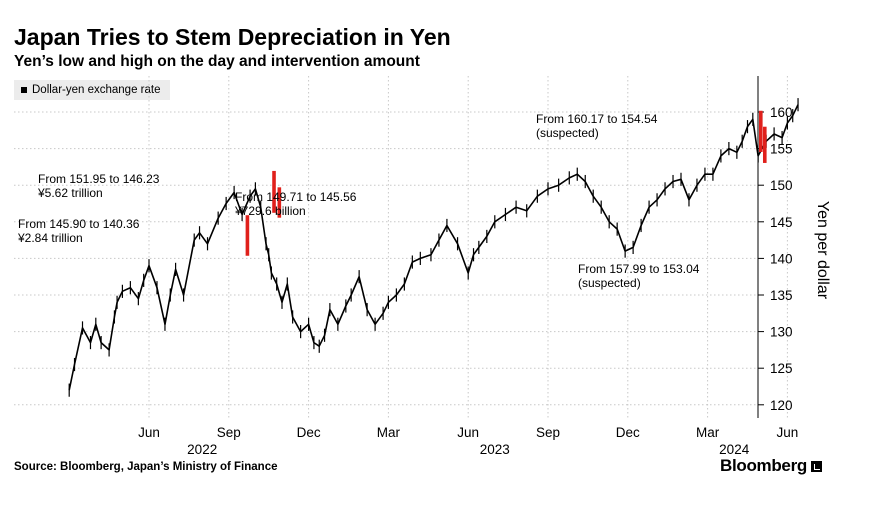 Image resolution: width=880 pixels, height=509 pixels. I want to click on legend-swatch-icon, so click(24, 90).